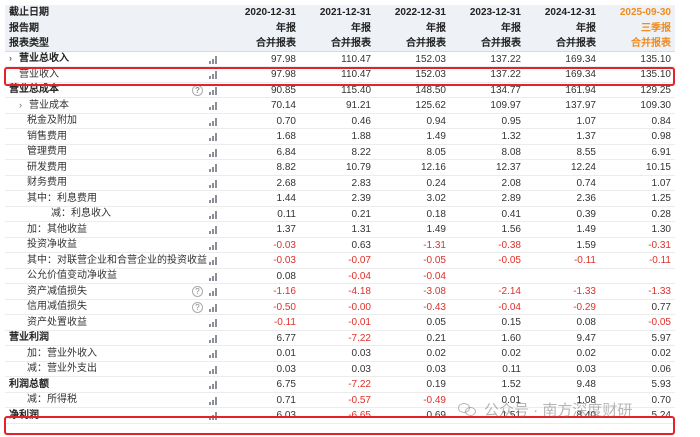  What do you see at coordinates (583, 167) in the screenshot?
I see `value-cell: 12.24` at bounding box center [583, 167].